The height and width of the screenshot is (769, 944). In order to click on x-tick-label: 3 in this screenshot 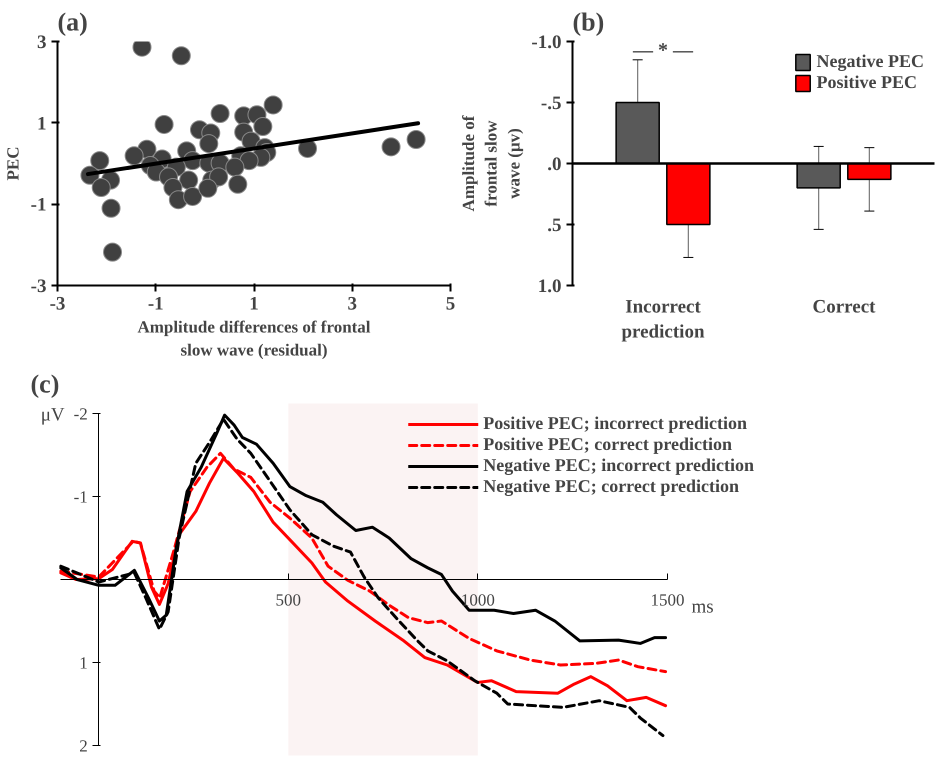, I will do `click(352, 304)`.